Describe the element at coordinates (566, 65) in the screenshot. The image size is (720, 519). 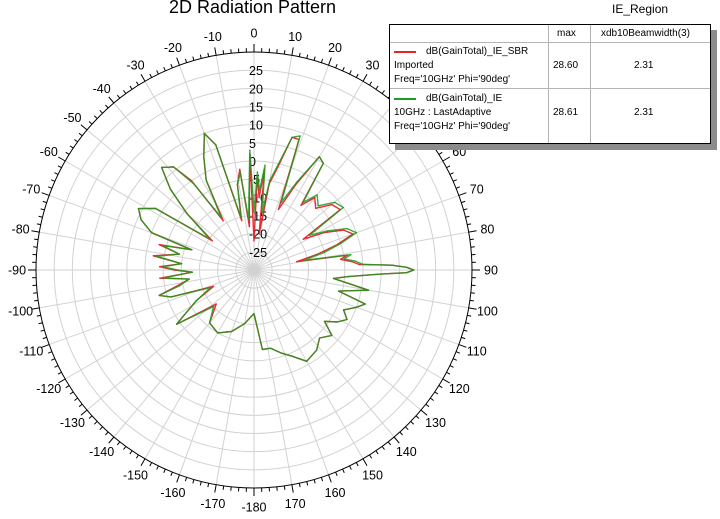
I see `legend-max-sbr: 28.60` at that location.